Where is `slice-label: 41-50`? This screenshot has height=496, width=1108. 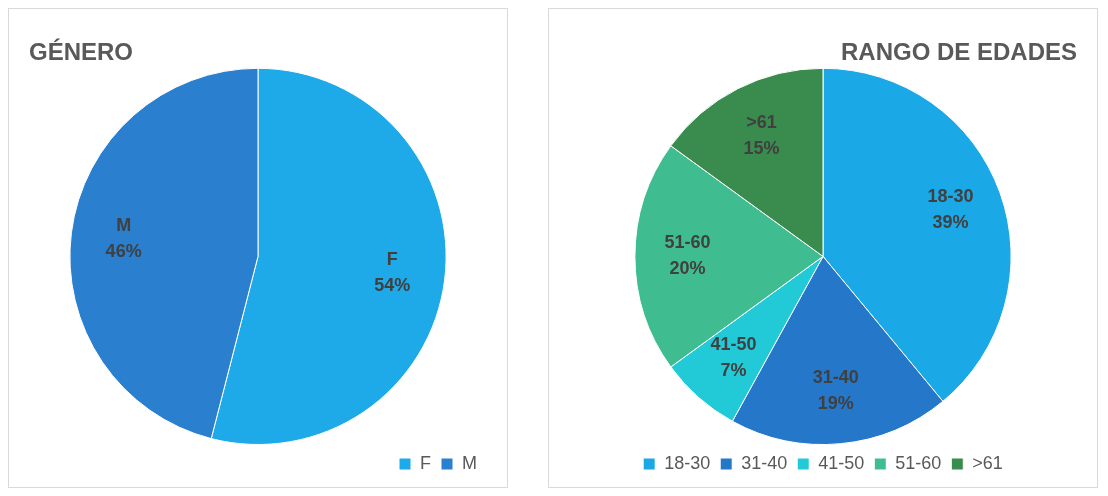
slice-label: 41-50 is located at coordinates (733, 343).